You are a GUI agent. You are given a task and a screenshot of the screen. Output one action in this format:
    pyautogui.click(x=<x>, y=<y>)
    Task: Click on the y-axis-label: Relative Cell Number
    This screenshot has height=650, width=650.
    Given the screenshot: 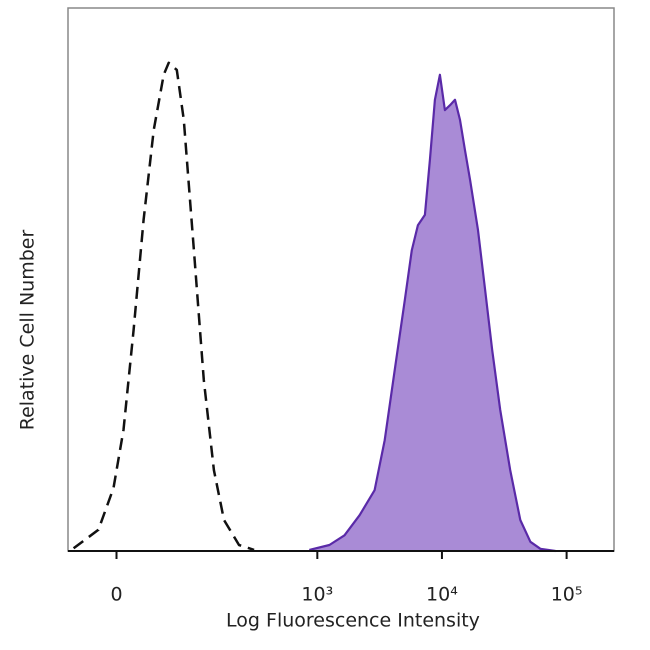 What is the action you would take?
    pyautogui.click(x=28, y=330)
    